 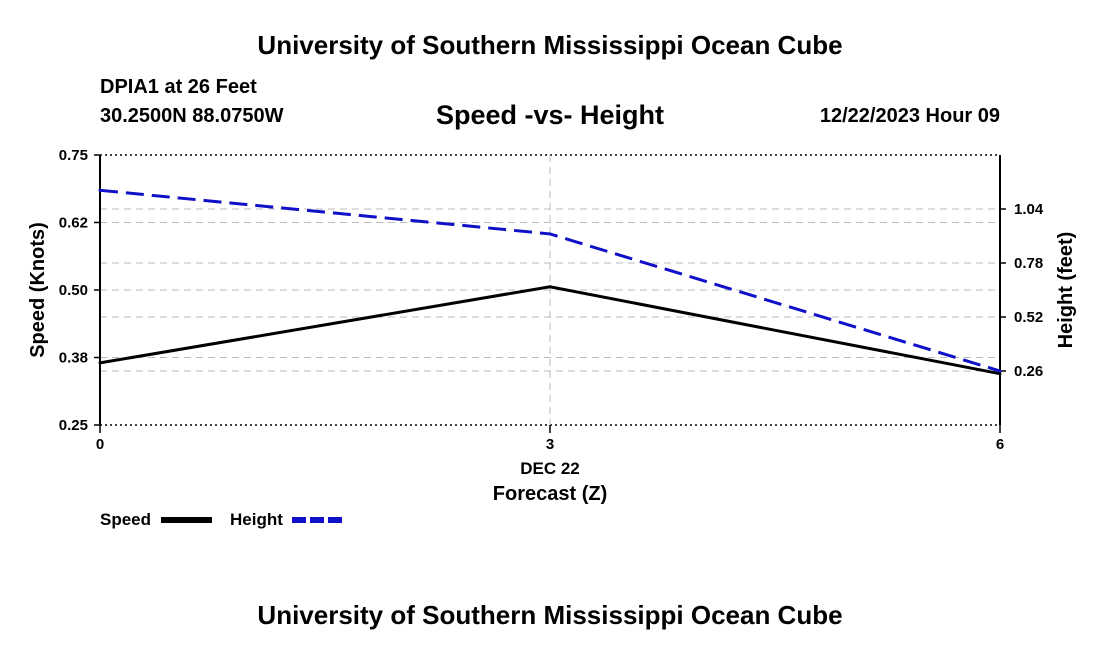 What do you see at coordinates (550, 468) in the screenshot?
I see `x-date-label: DEC 22` at bounding box center [550, 468].